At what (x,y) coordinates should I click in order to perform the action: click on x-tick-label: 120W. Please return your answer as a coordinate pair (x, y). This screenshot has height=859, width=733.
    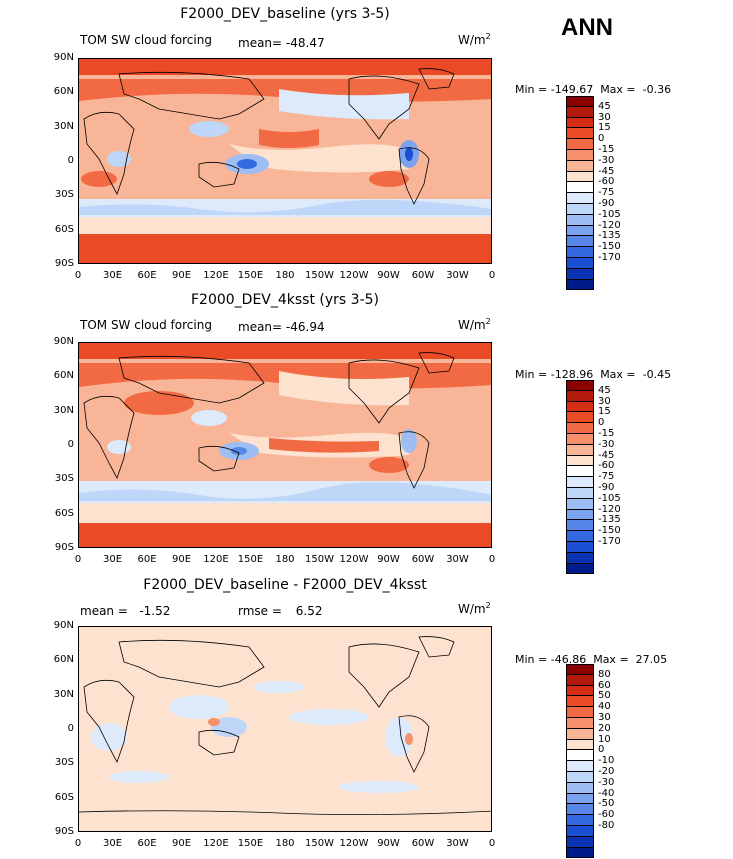
    Looking at the image, I should click on (354, 559).